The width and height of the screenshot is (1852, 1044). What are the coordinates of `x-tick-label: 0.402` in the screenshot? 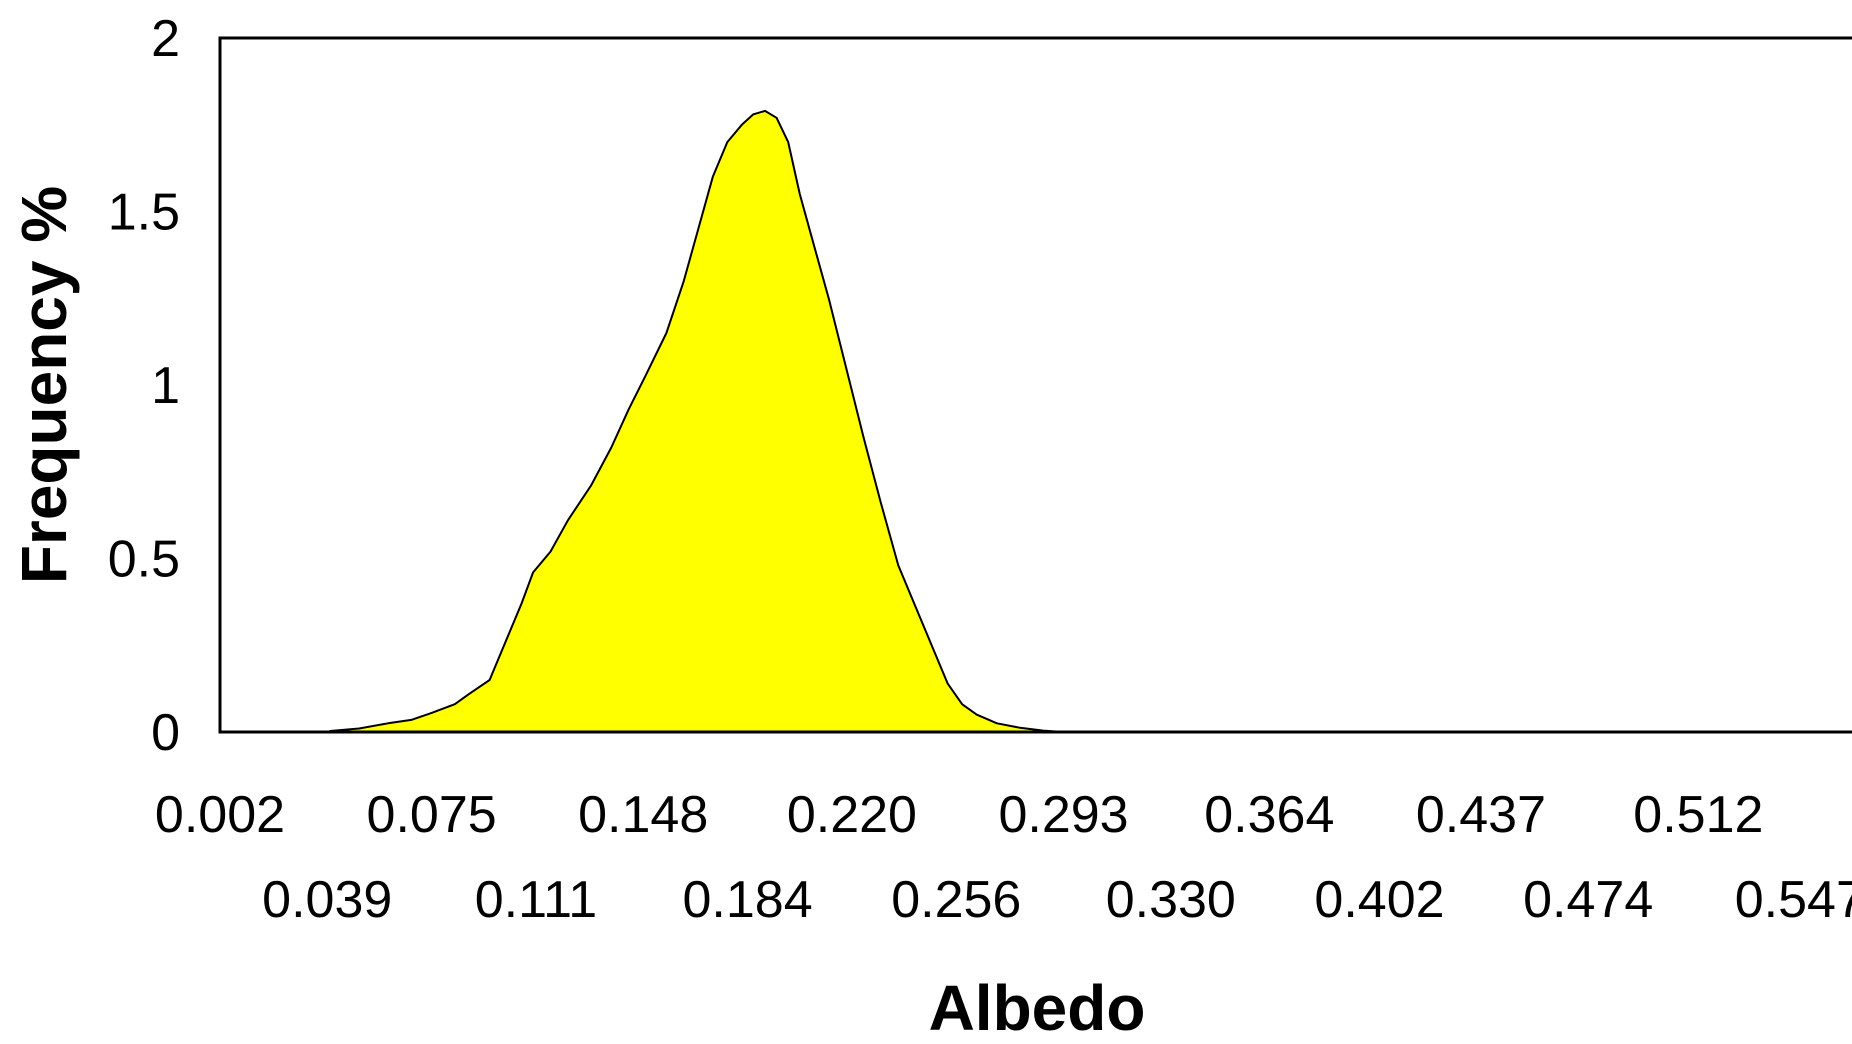 It's located at (1379, 900).